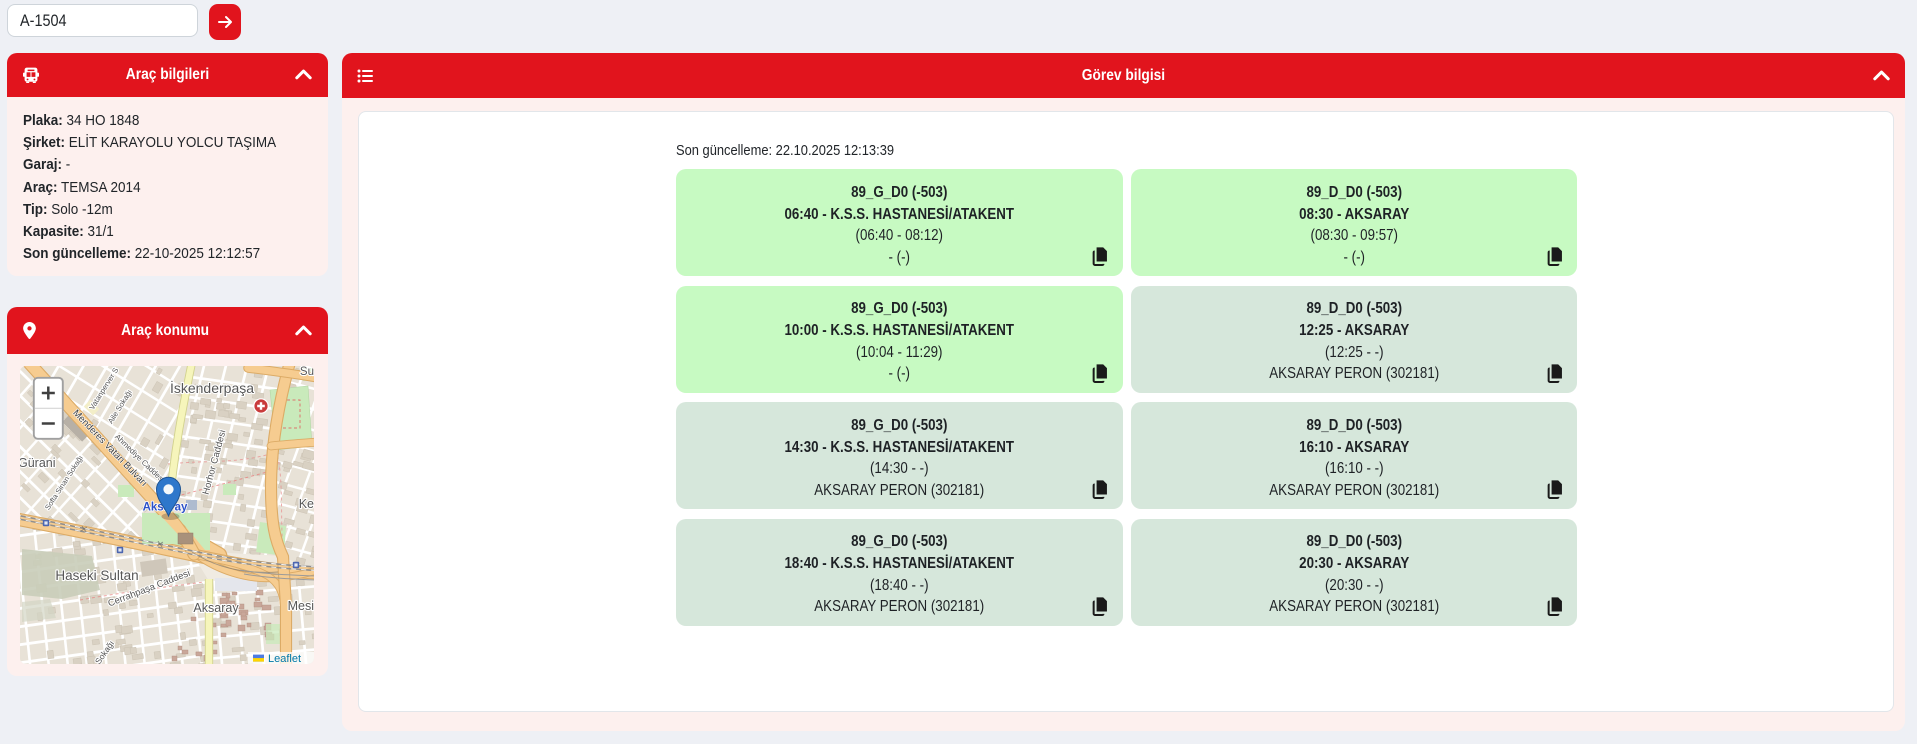  I want to click on svg-text: Leaflet, so click(284, 658).